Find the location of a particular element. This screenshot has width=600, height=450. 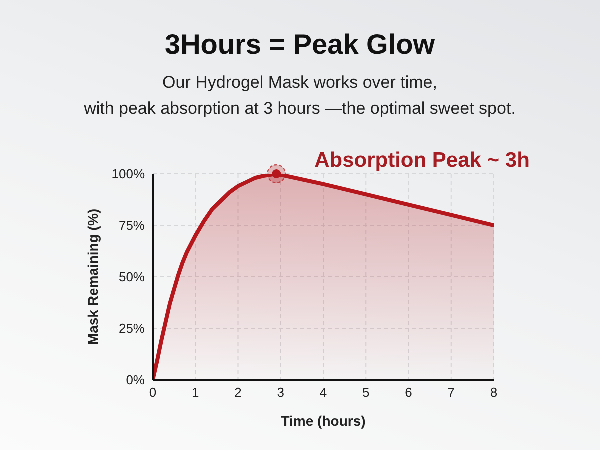

x-tick-label: 5 is located at coordinates (366, 392).